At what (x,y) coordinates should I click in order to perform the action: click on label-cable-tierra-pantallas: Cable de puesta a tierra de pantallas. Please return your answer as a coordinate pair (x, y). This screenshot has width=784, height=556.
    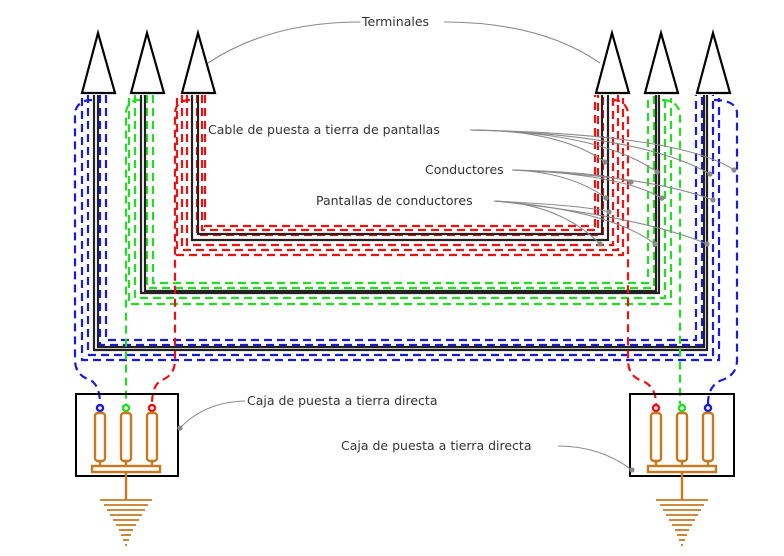
    Looking at the image, I should click on (324, 129).